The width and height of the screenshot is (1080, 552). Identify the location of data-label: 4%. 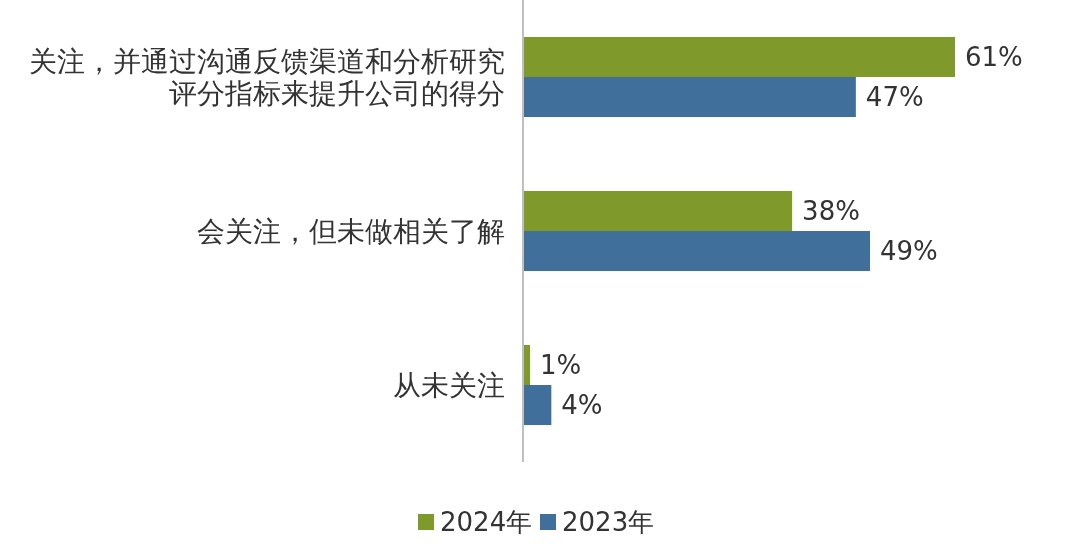
(582, 405).